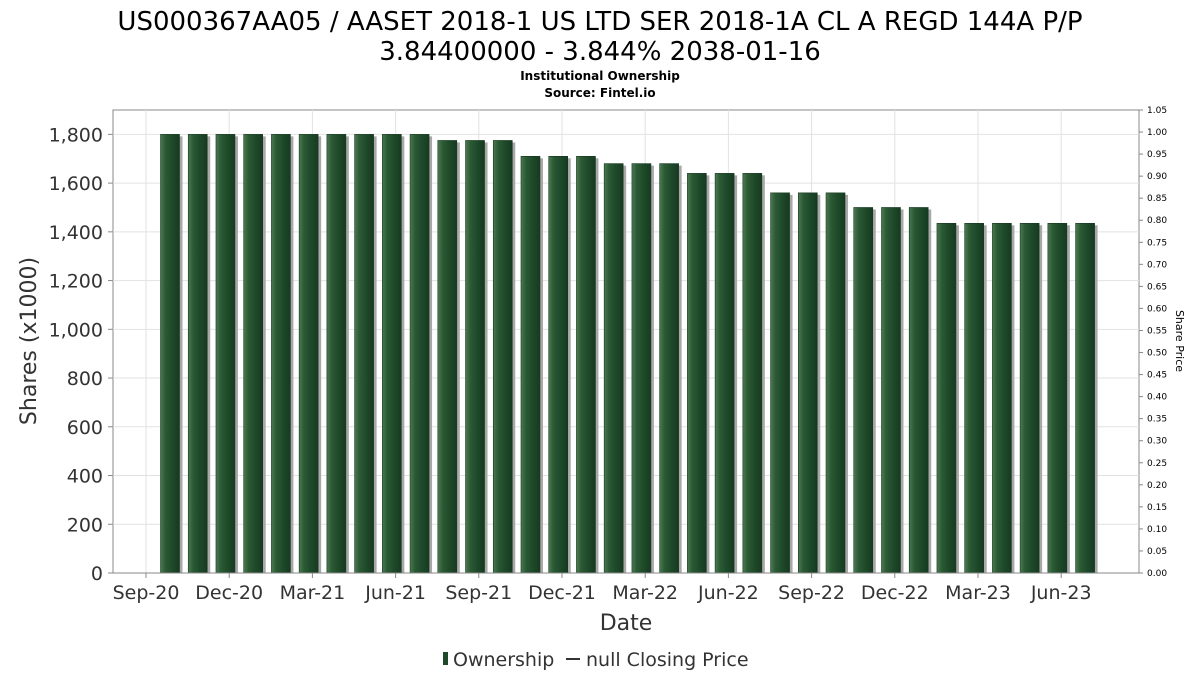 This screenshot has width=1200, height=679. Describe the element at coordinates (1157, 552) in the screenshot. I see `y2-tick-label: 0.05` at that location.